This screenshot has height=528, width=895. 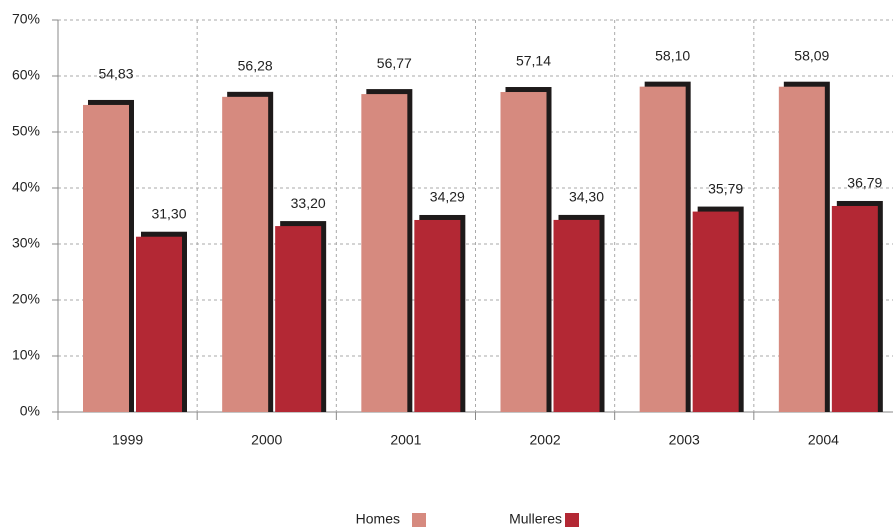 What do you see at coordinates (308, 203) in the screenshot?
I see `data-label: 33,20` at bounding box center [308, 203].